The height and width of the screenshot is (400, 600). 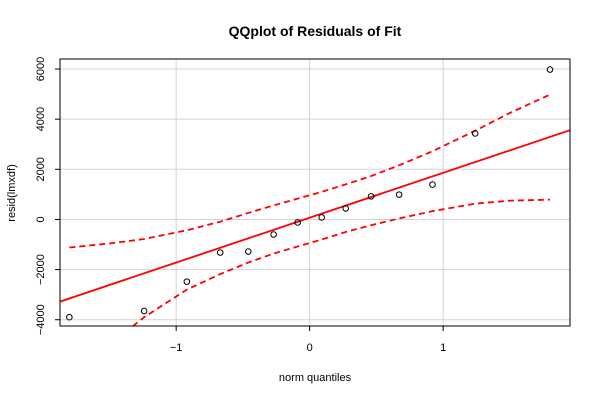 What do you see at coordinates (41, 219) in the screenshot?
I see `y-tick-label: 0` at bounding box center [41, 219].